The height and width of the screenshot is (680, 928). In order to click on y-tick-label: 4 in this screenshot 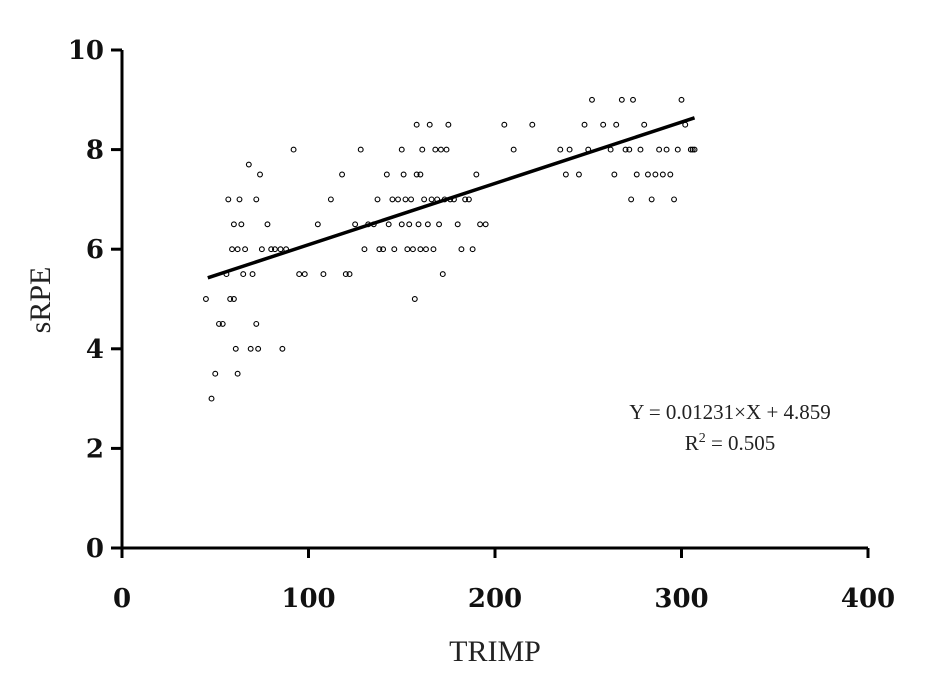, I will do `click(95, 350)`.